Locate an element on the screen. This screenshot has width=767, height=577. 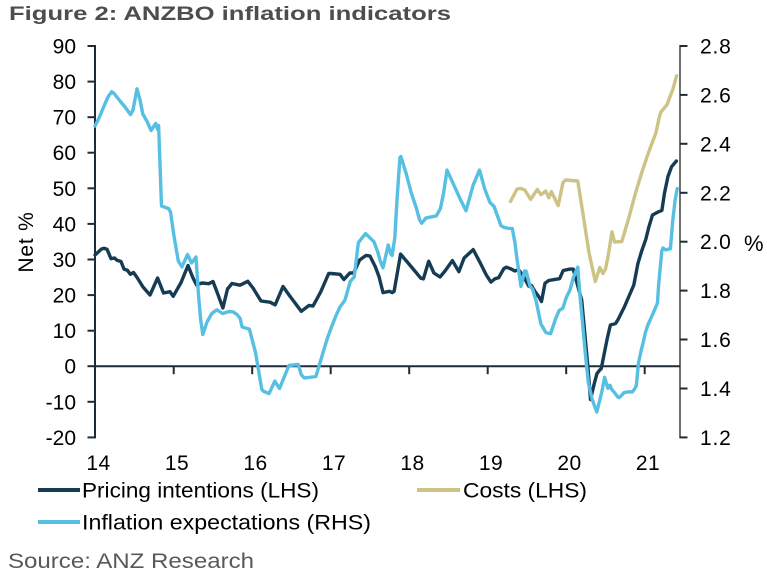
svg-text: 2.4 is located at coordinates (716, 144).